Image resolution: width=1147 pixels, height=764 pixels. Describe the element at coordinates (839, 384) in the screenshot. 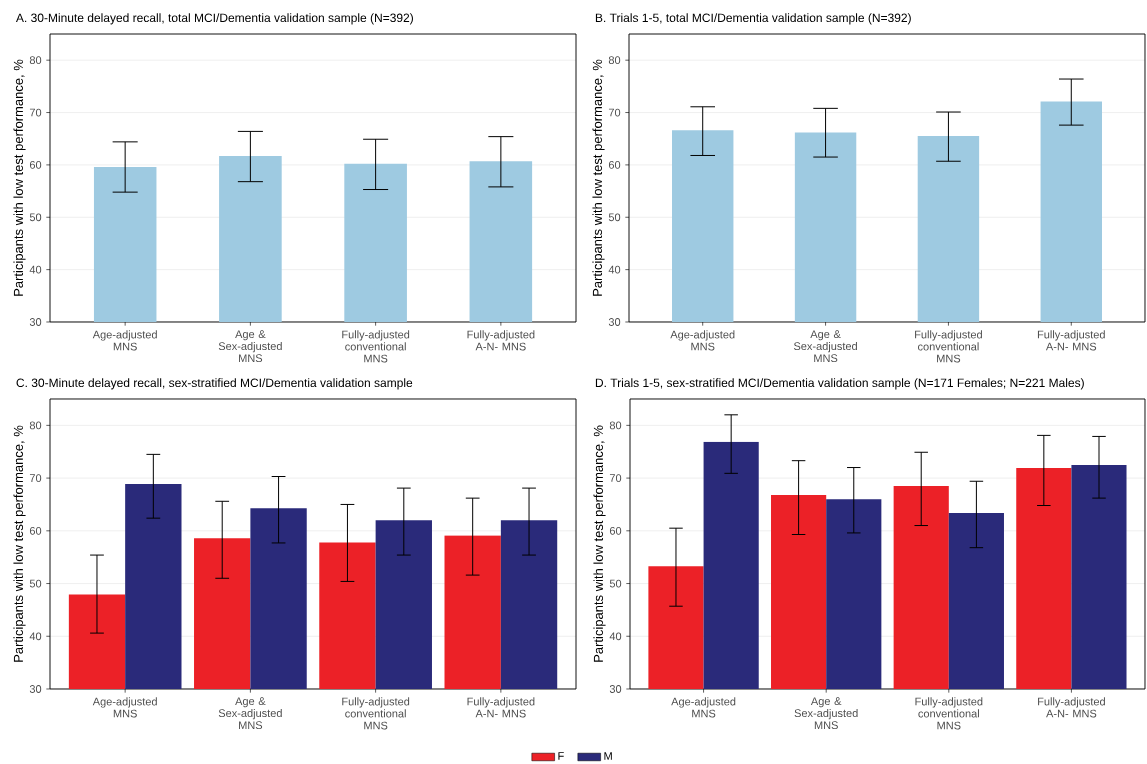

I see `chart-title: D. Trials 1-5, sex-stratified MCI/Dementia validation sample (N=171 Females; N=221 Males)` at that location.